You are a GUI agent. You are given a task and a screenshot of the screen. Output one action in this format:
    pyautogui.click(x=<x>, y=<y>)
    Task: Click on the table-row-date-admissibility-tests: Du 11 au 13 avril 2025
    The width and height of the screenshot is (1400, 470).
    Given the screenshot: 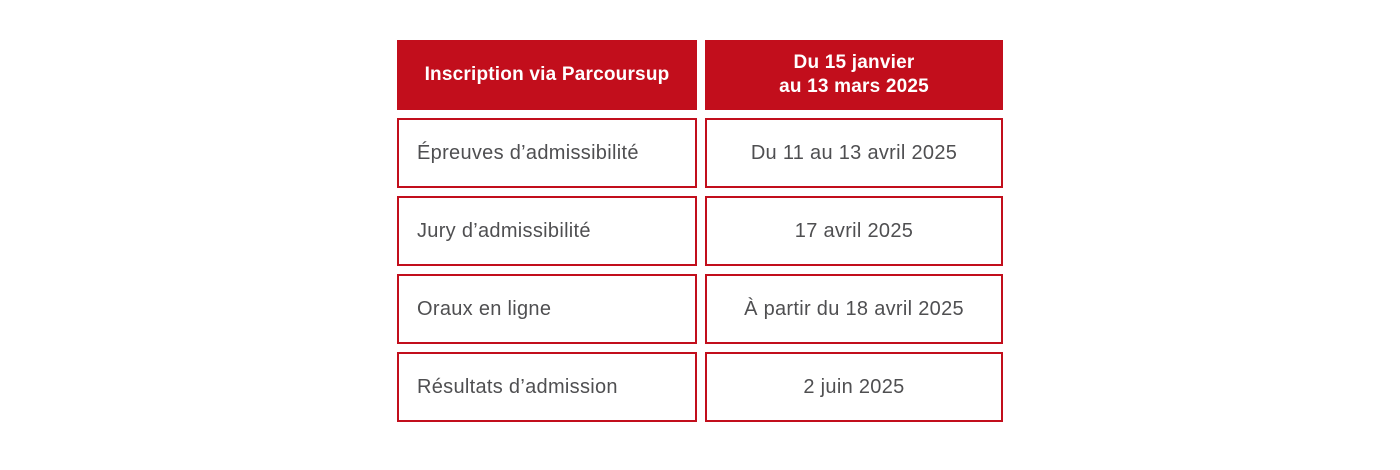 What is the action you would take?
    pyautogui.click(x=854, y=153)
    